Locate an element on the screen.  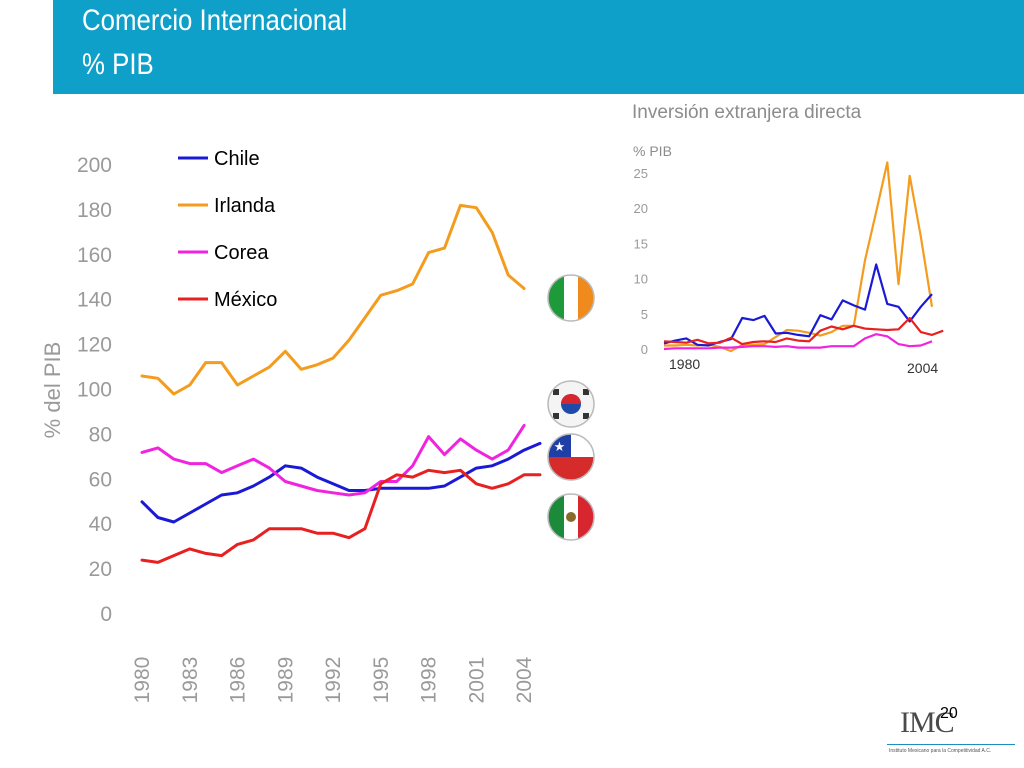
fdi-y-tick-label-0: 0 is located at coordinates (644, 349).